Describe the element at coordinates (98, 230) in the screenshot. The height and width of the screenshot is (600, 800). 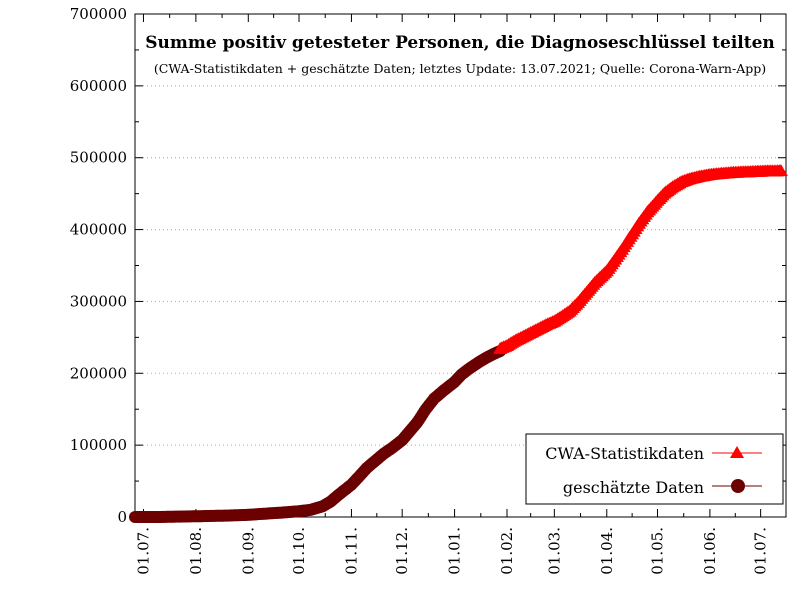
I see `y-tick-label: 400000` at that location.